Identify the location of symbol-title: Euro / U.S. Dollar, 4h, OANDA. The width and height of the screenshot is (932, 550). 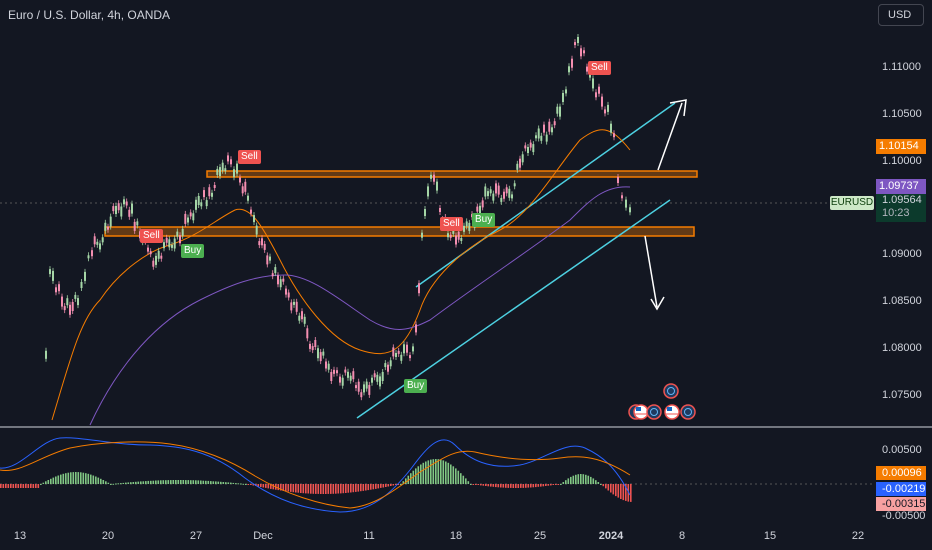
(89, 15).